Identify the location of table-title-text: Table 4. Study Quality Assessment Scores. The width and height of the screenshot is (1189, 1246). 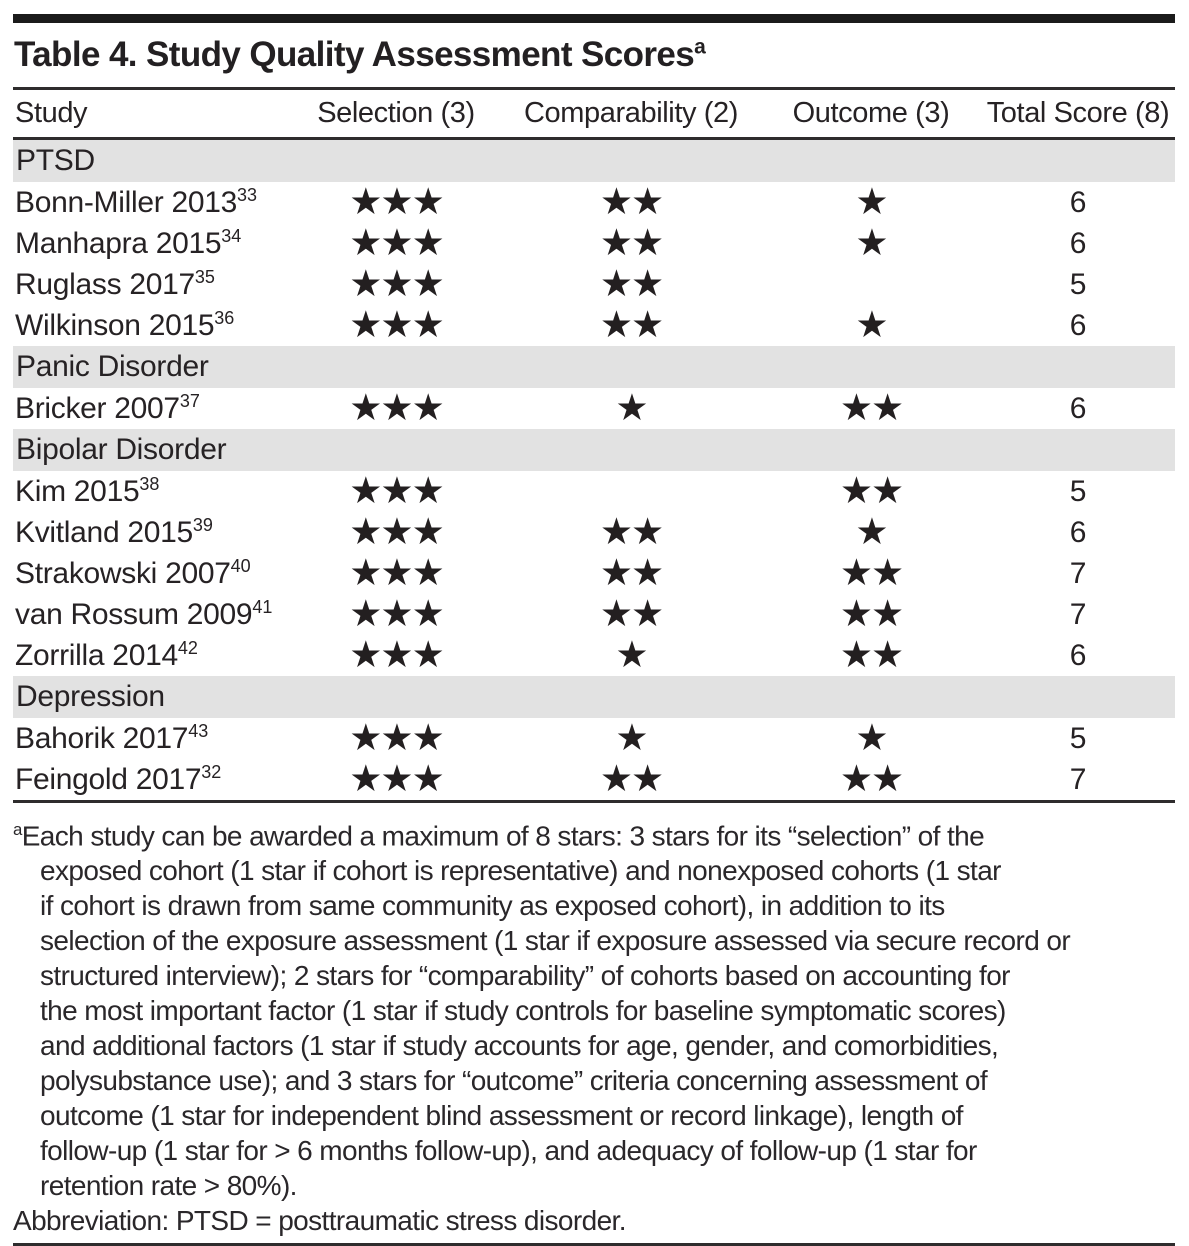
(354, 54).